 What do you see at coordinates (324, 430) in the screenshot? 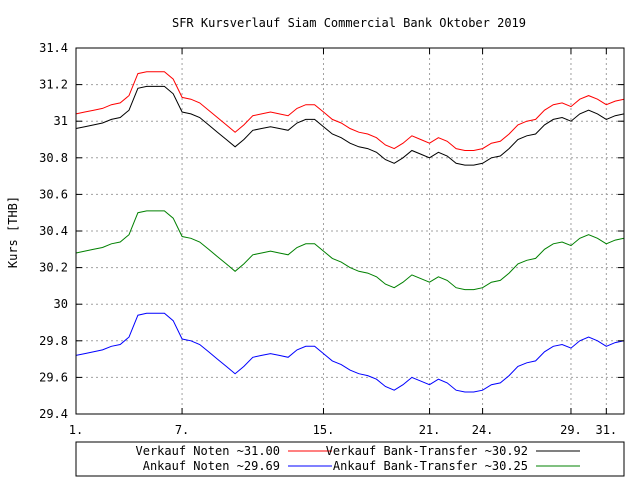
I see `x-tick-label: 15.` at bounding box center [324, 430].